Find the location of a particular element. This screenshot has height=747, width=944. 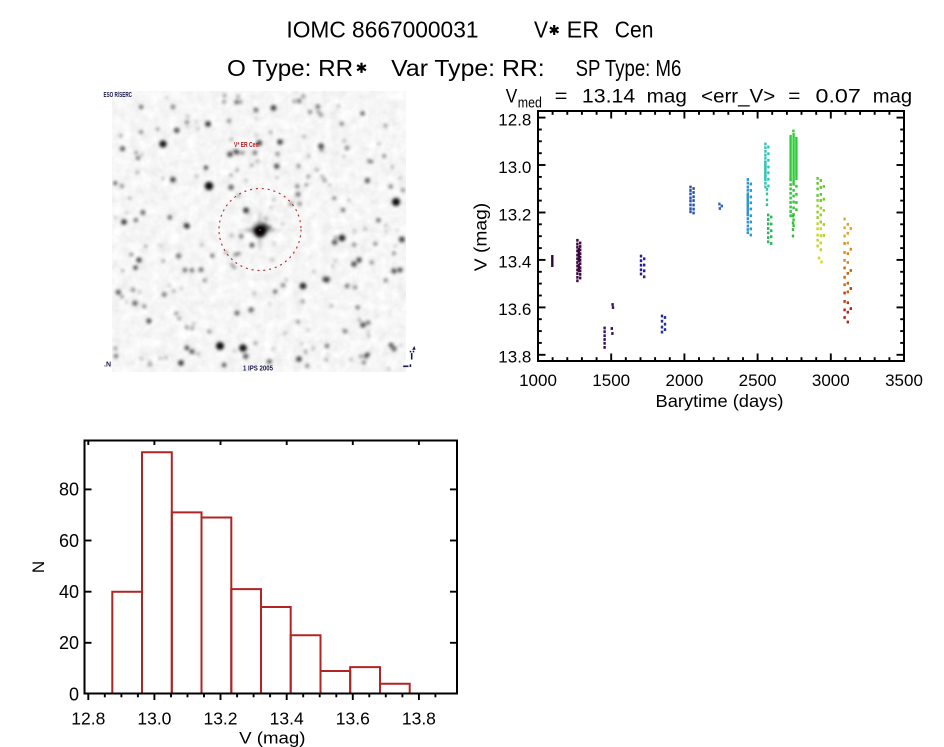

svg-text: 60 is located at coordinates (69, 541).